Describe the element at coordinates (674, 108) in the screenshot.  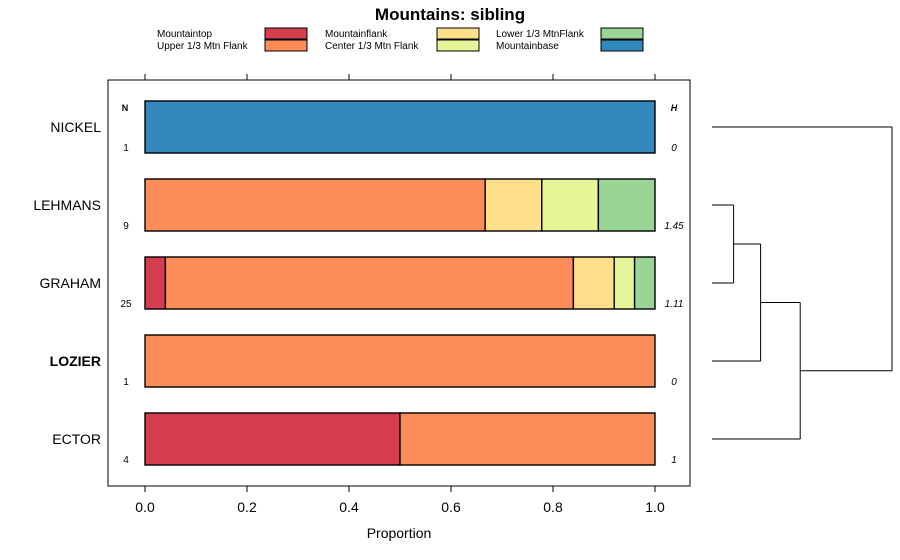
I see `h-column-header: H` at that location.